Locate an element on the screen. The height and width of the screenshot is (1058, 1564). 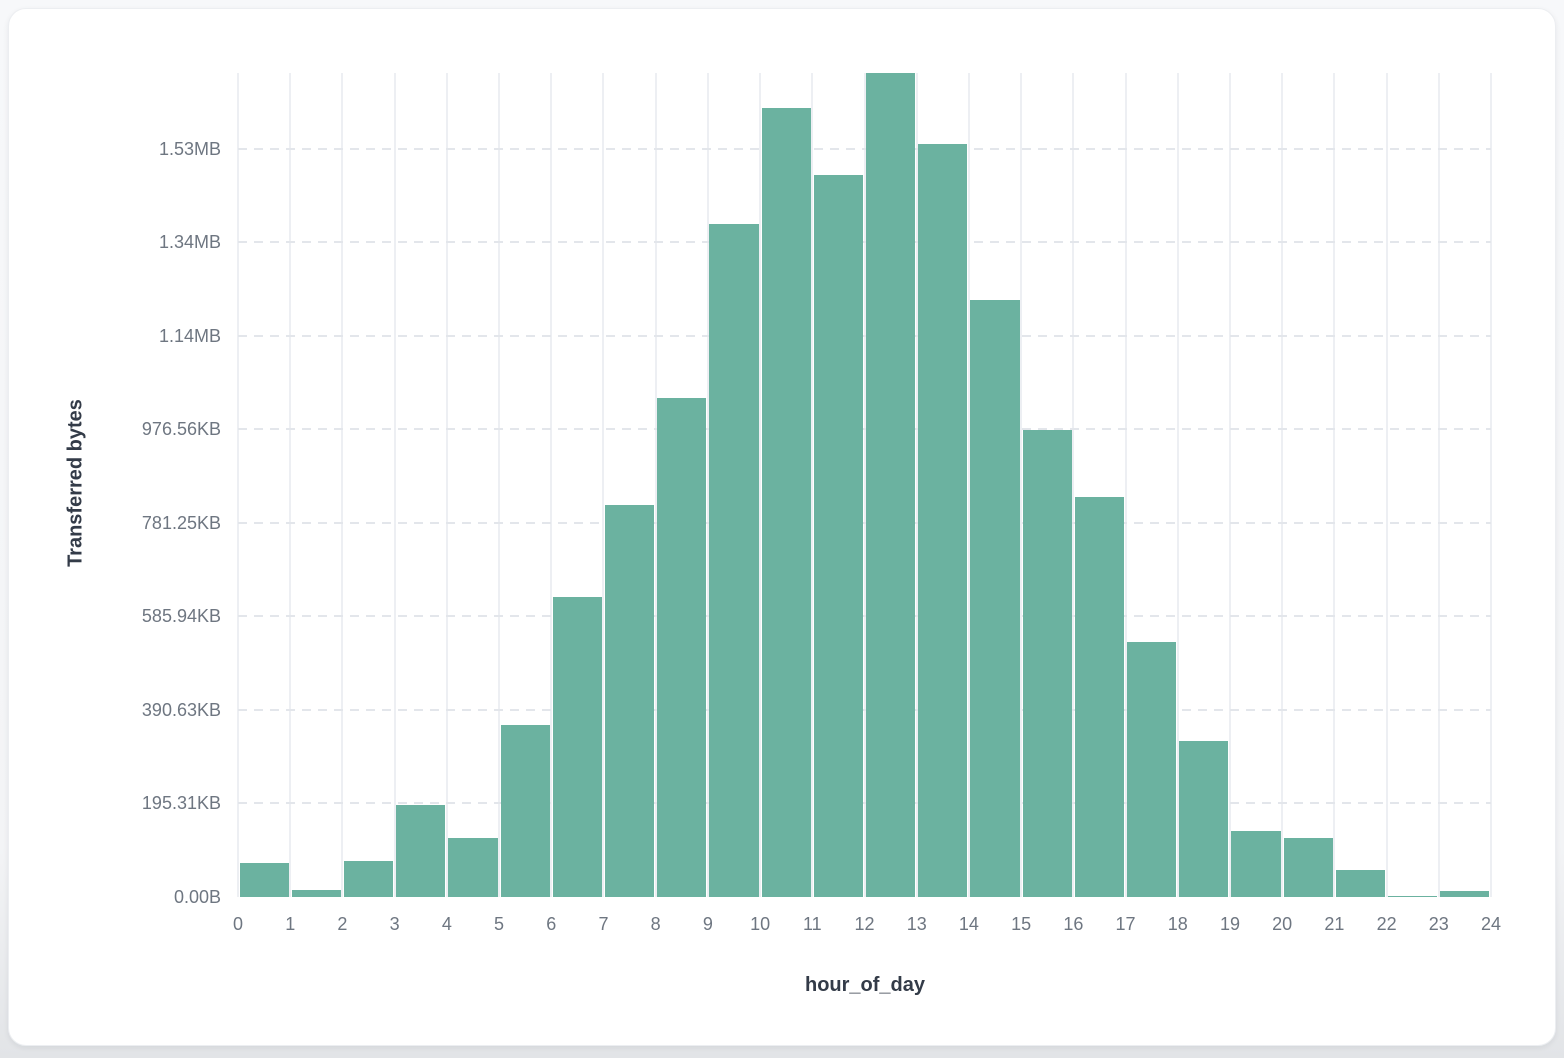
y-tick-label-781.25KB: 781.25KB is located at coordinates (181, 522).